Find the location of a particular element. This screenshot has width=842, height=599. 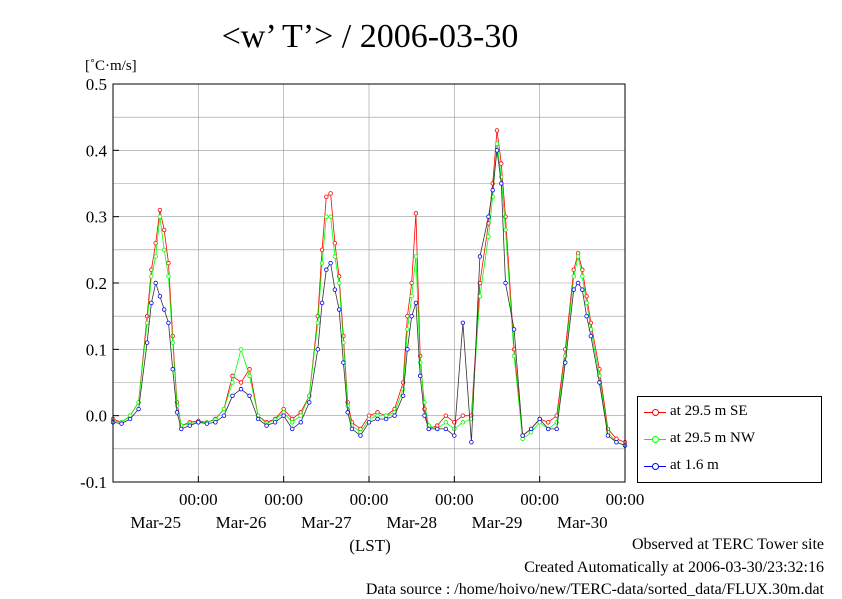

y-tick-label: 0.2 is located at coordinates (96, 283).